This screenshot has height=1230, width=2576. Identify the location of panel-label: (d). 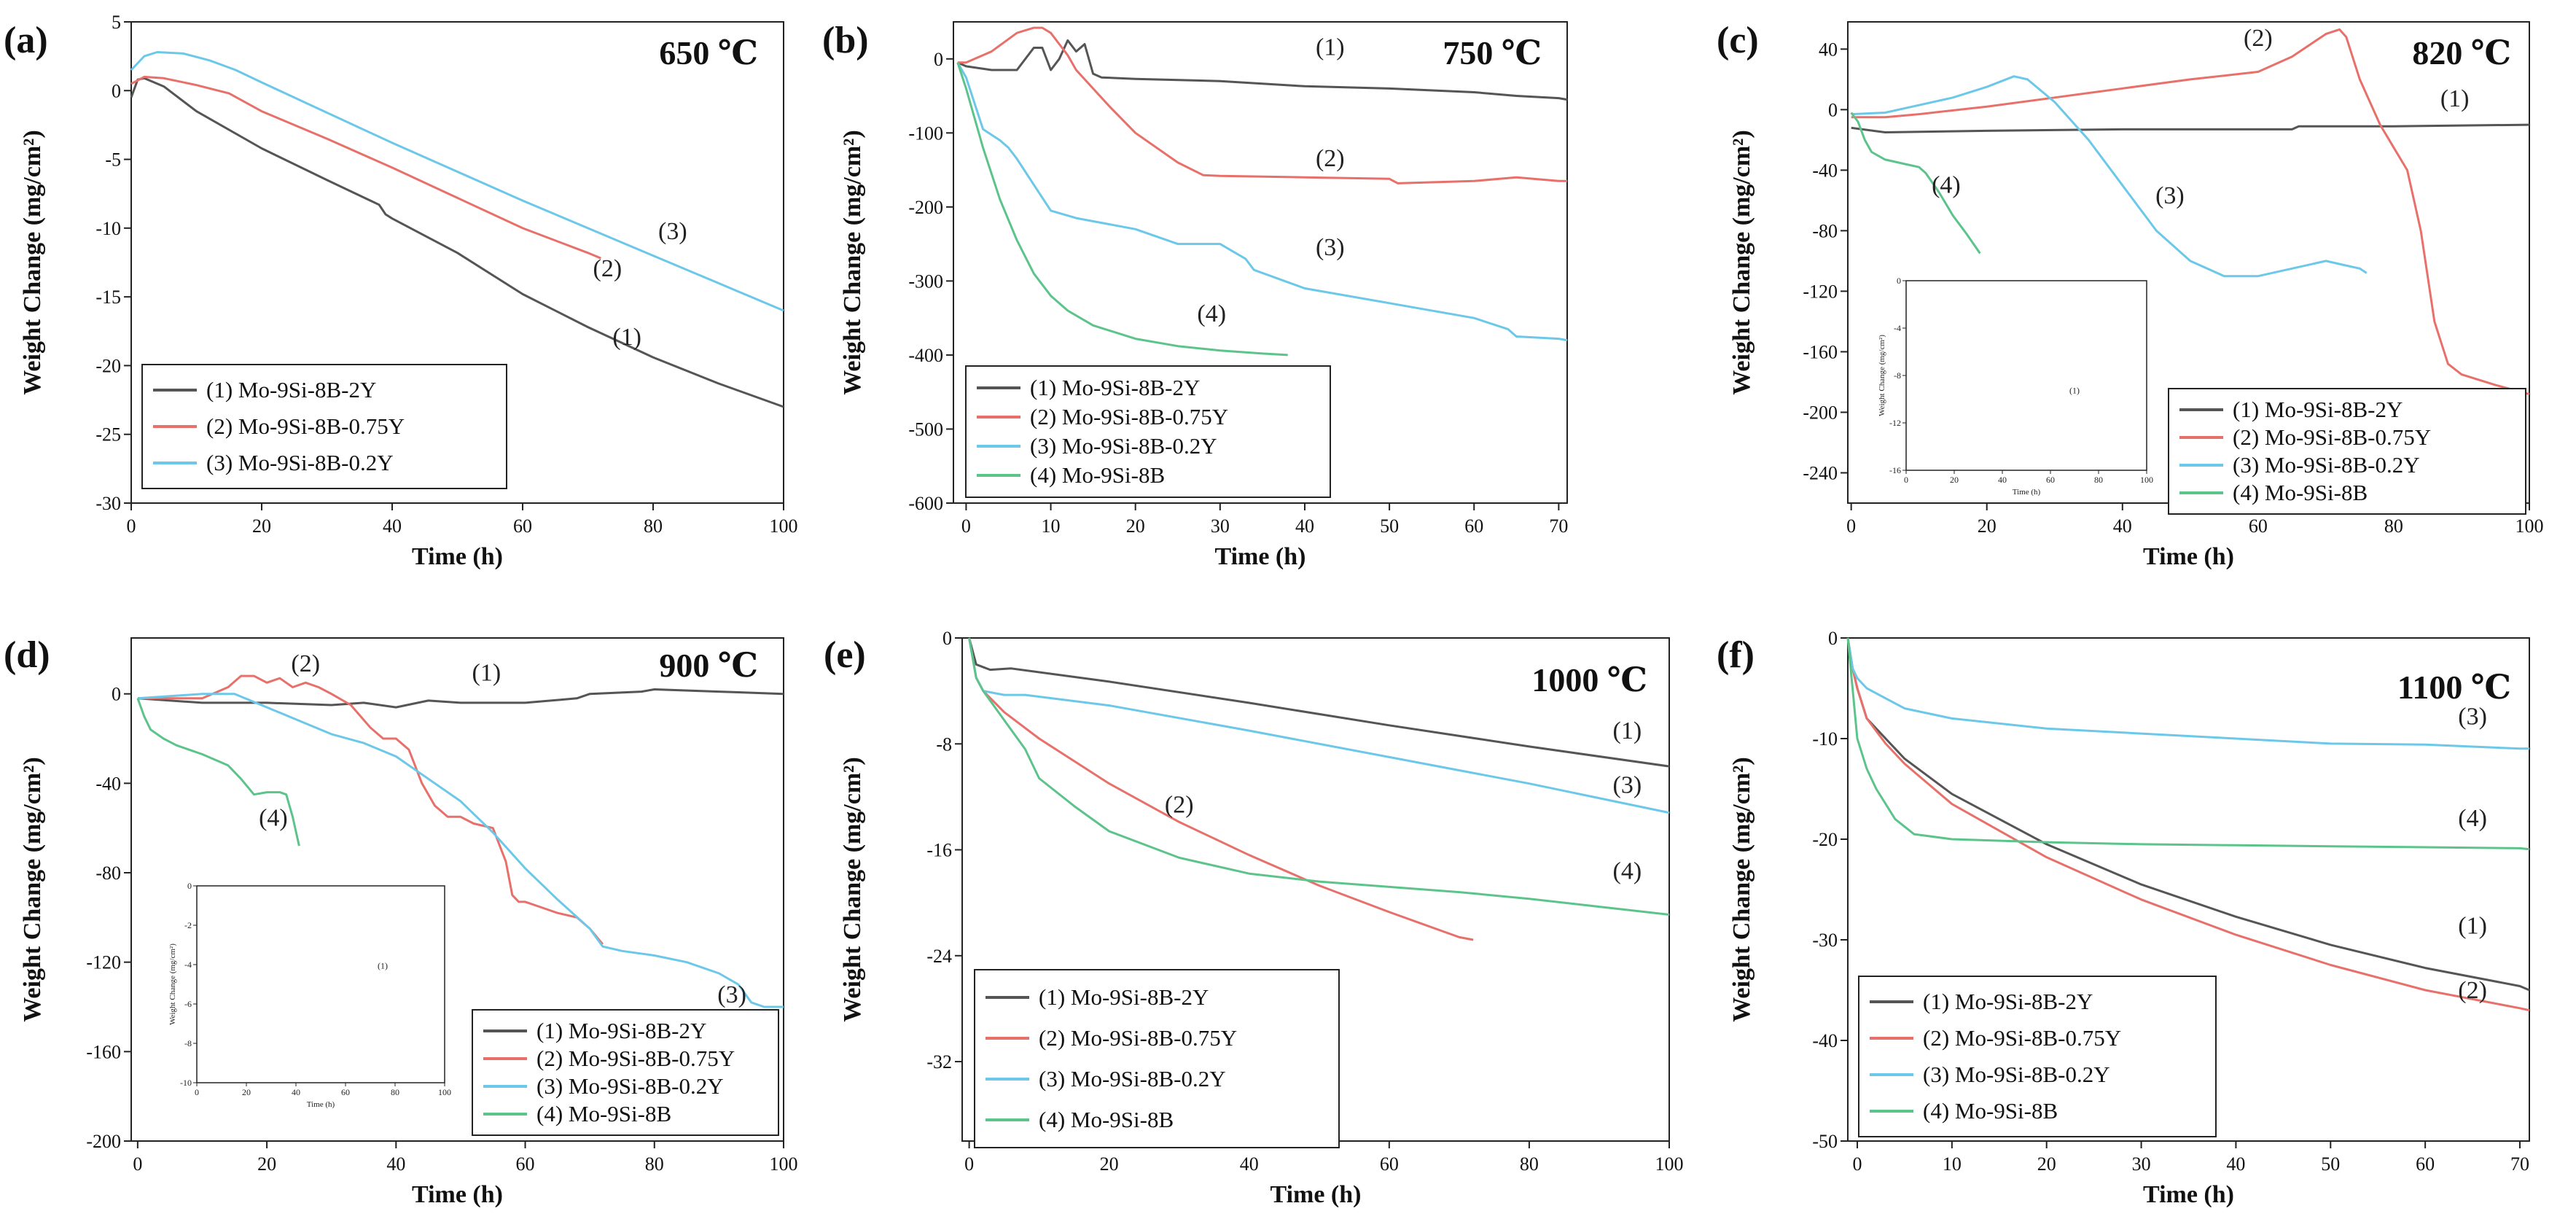
(27, 655).